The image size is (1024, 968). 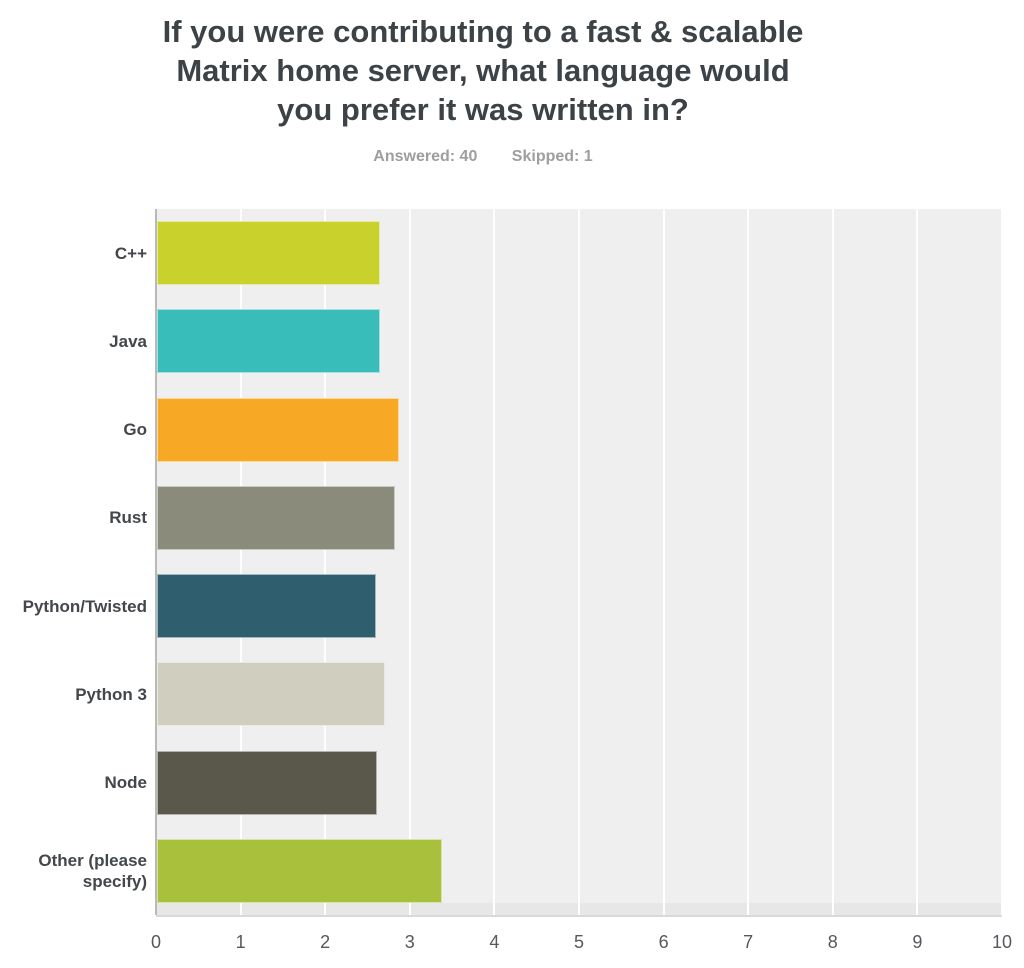 What do you see at coordinates (276, 517) in the screenshot?
I see `bar-rust` at bounding box center [276, 517].